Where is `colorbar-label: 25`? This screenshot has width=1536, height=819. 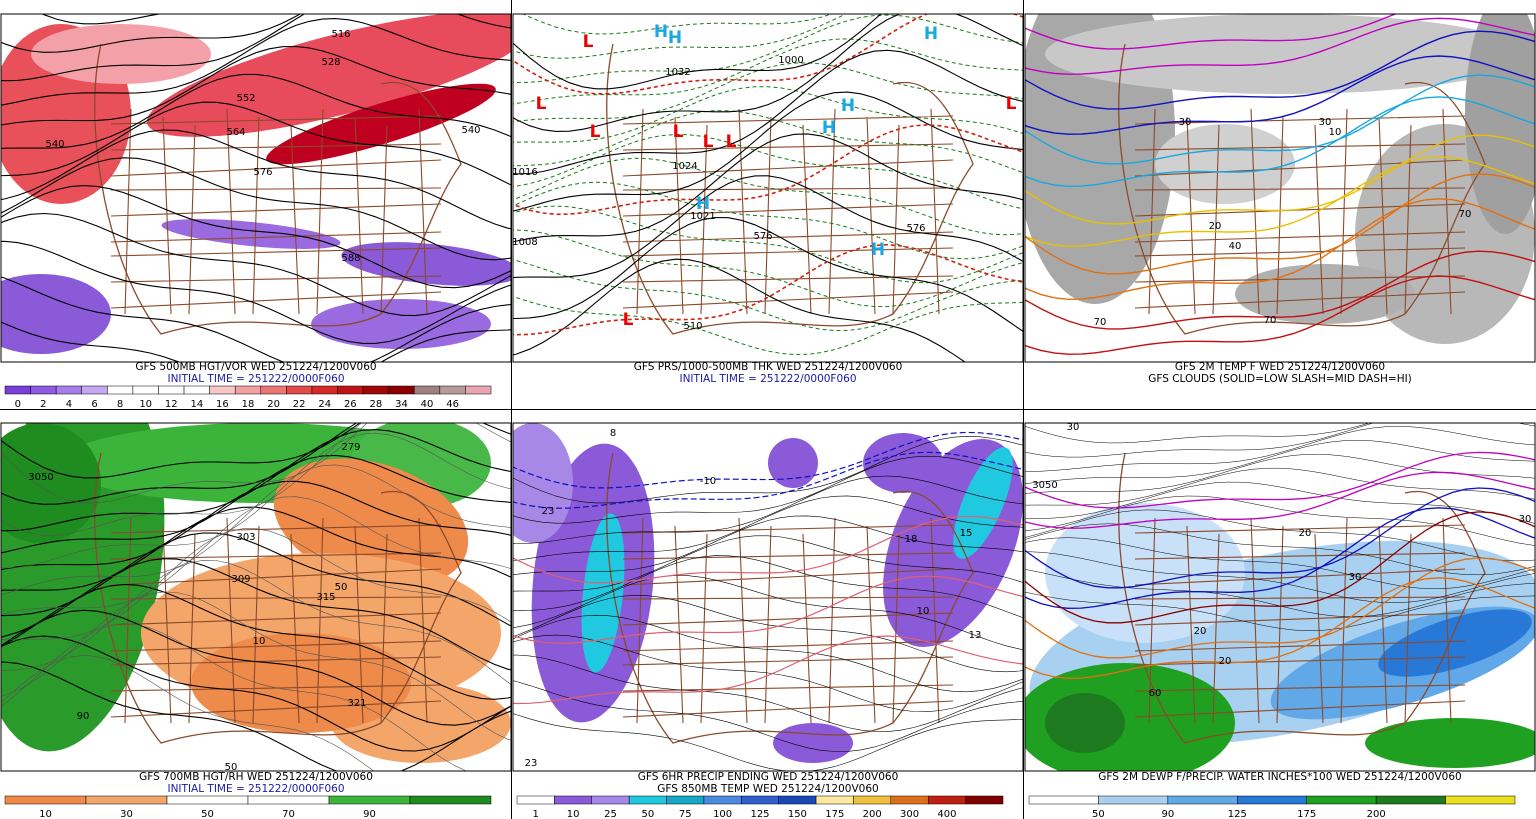
colorbar-label: 25 is located at coordinates (610, 814).